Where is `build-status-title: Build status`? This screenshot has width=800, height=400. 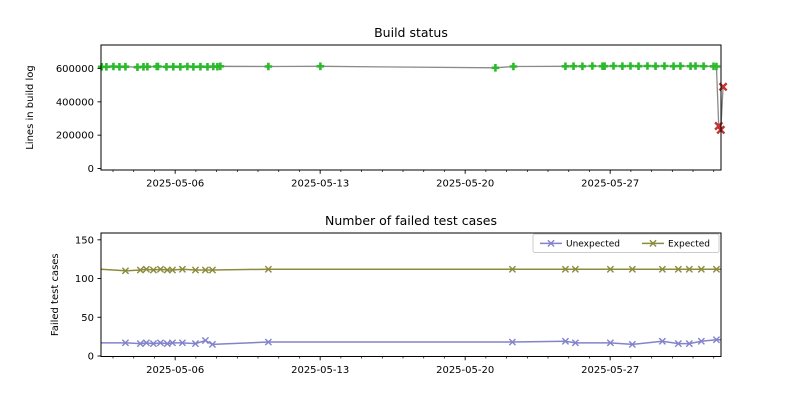
build-status-title: Build status is located at coordinates (411, 32).